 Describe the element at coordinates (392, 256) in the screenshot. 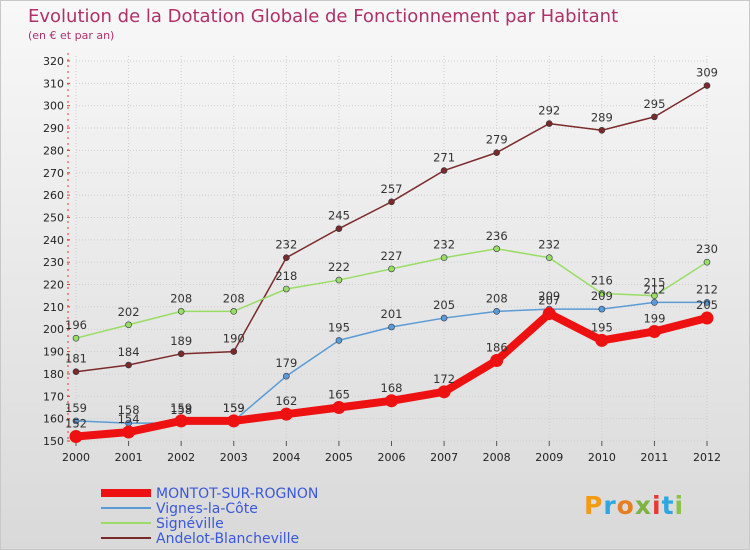

I see `data-label: 227` at that location.